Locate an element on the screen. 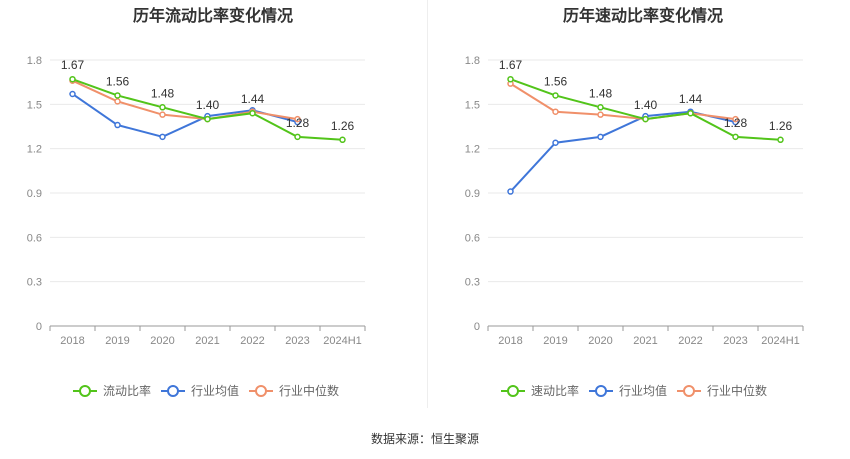 This screenshot has height=459, width=850. chart-title: 历年速动比率变化情况 is located at coordinates (643, 15).